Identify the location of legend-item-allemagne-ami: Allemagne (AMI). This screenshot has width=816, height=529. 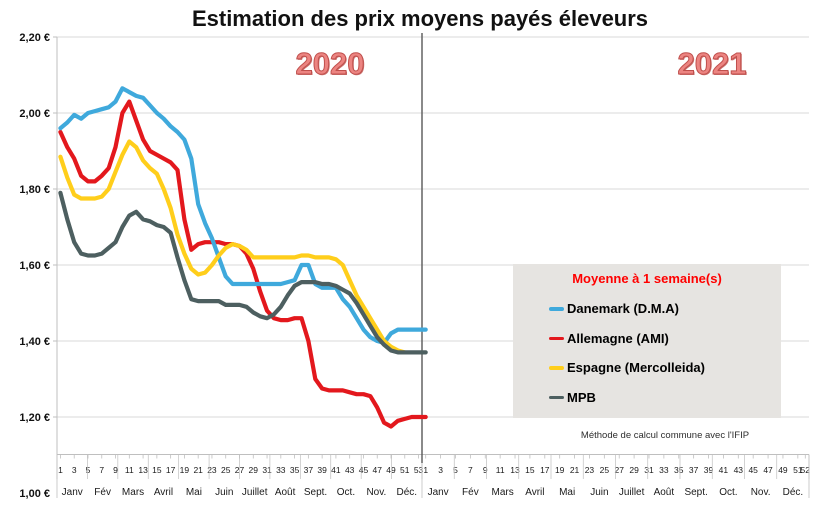
(665, 339).